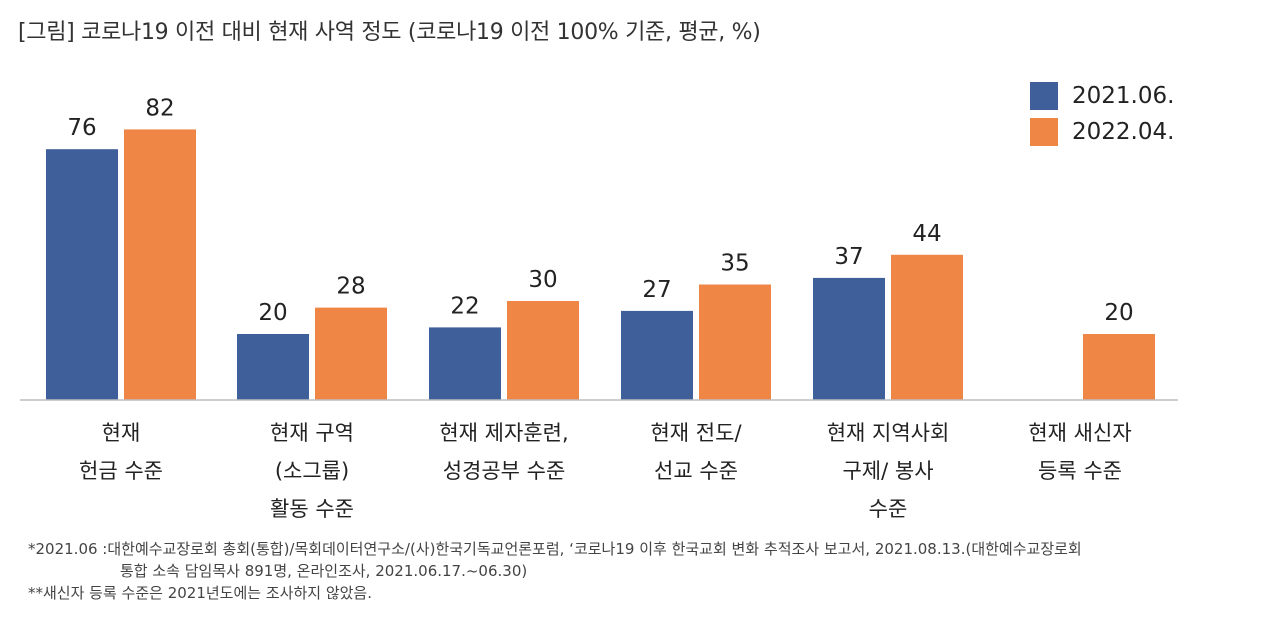 This screenshot has width=1288, height=644. I want to click on data-label-2022-5: 20, so click(1118, 313).